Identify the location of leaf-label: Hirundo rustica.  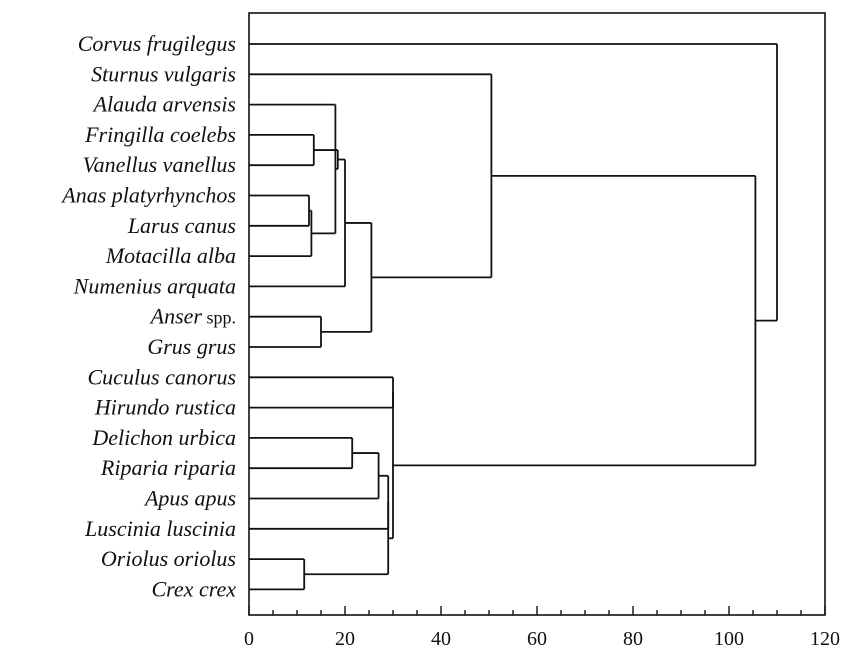
(165, 407).